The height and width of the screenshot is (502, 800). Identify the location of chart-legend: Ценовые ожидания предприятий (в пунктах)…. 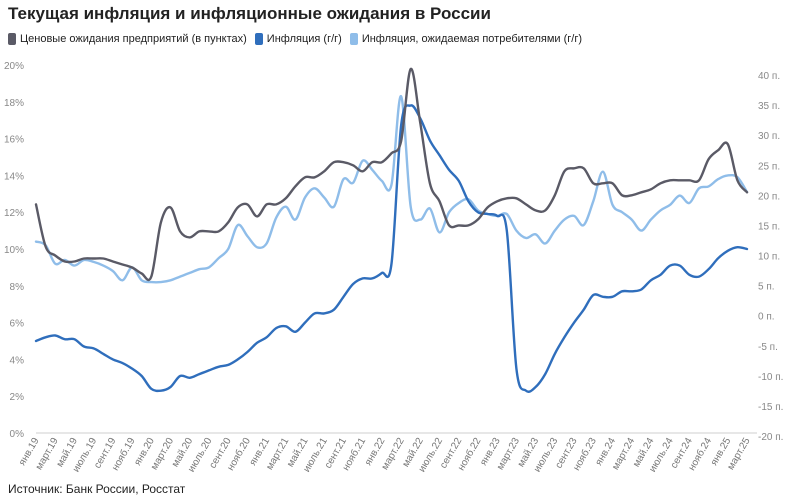
(295, 39).